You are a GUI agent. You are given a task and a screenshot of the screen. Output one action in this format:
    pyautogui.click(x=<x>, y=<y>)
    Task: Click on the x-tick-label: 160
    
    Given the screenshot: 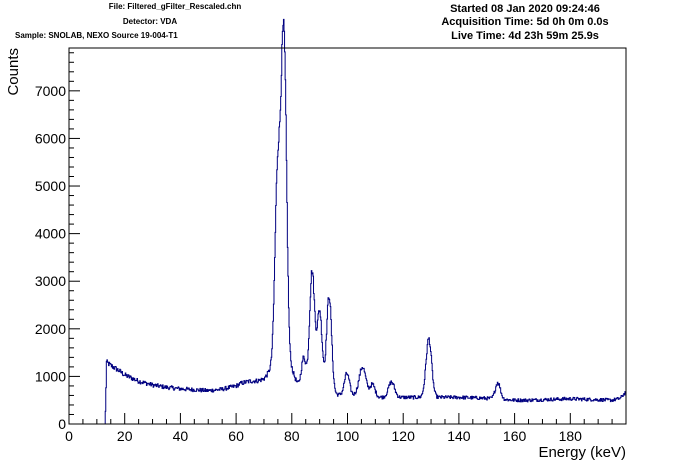 What is the action you would take?
    pyautogui.click(x=515, y=436)
    